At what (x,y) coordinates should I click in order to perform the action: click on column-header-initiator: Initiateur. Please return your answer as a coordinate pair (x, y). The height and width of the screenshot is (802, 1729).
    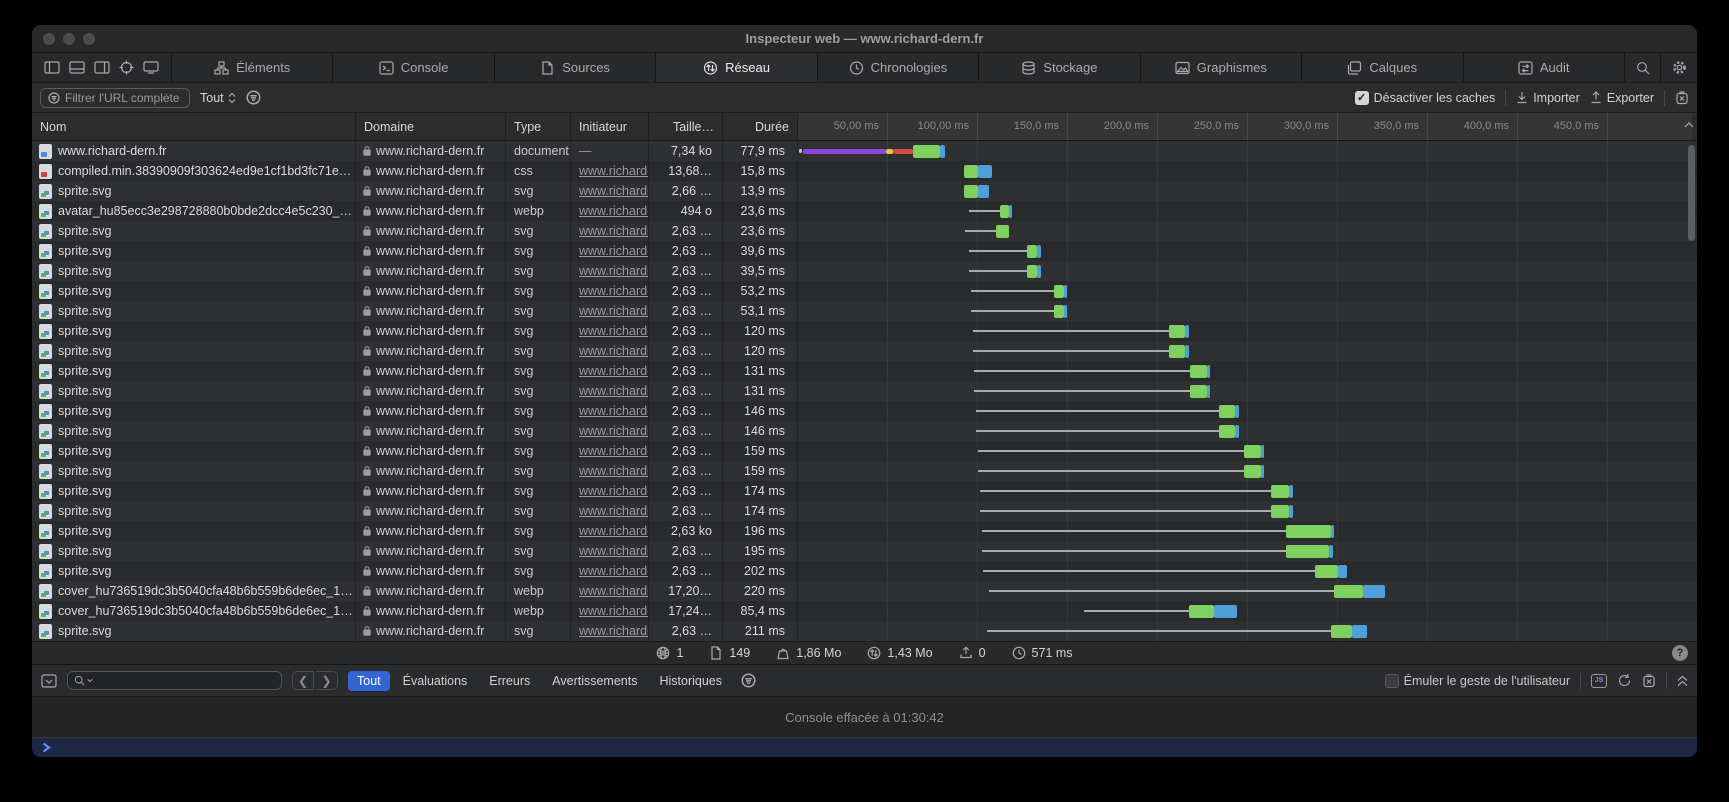
    Looking at the image, I should click on (610, 126).